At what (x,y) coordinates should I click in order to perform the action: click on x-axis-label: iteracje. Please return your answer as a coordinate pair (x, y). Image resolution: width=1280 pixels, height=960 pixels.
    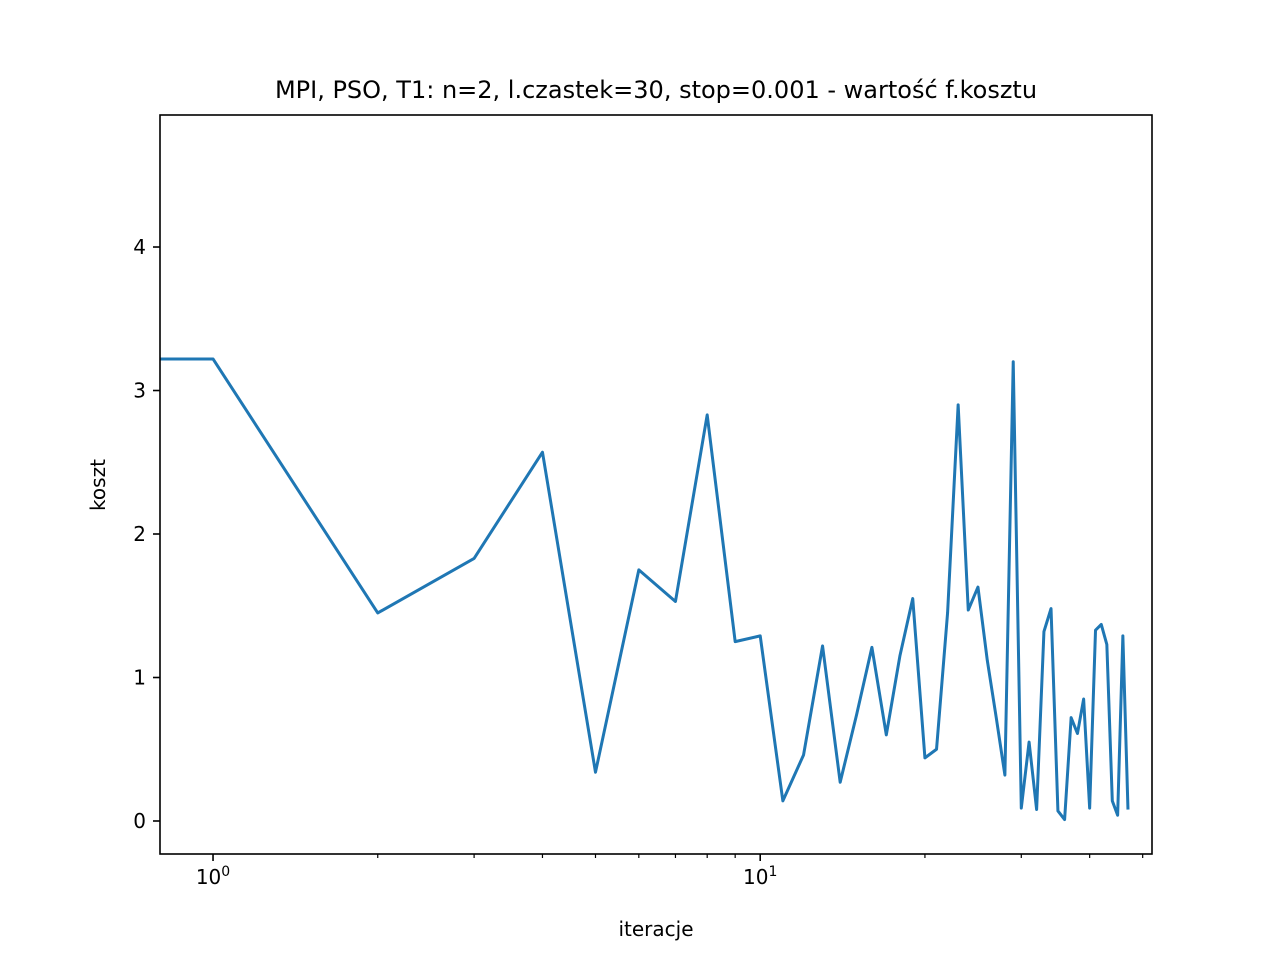
    Looking at the image, I should click on (655, 929).